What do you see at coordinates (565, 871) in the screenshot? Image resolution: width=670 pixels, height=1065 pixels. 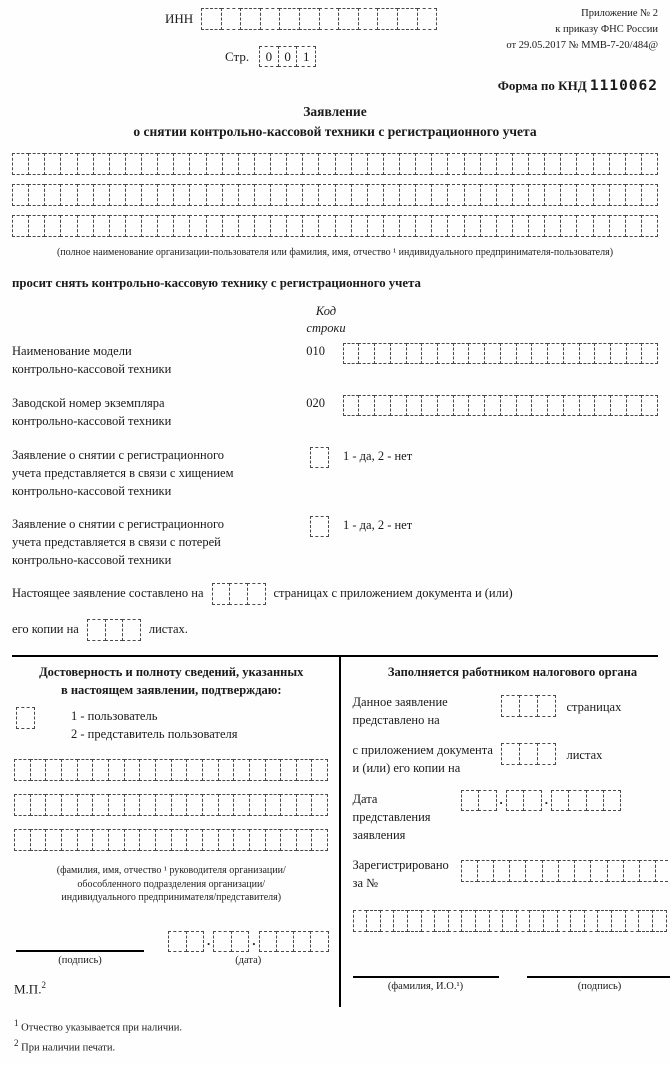 I see `registration-number-input` at bounding box center [565, 871].